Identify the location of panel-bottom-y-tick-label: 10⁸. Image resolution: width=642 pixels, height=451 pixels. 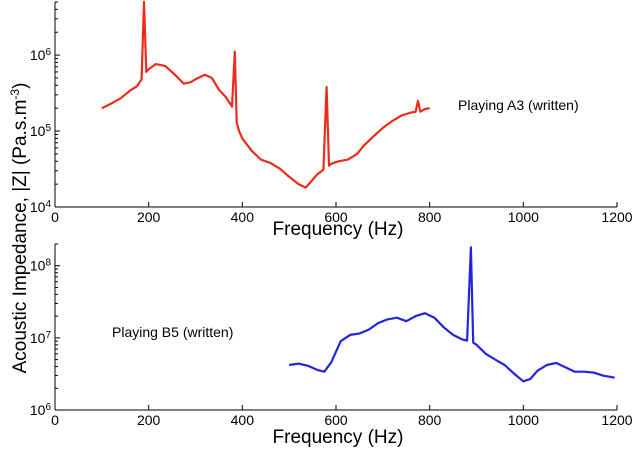
(41, 265).